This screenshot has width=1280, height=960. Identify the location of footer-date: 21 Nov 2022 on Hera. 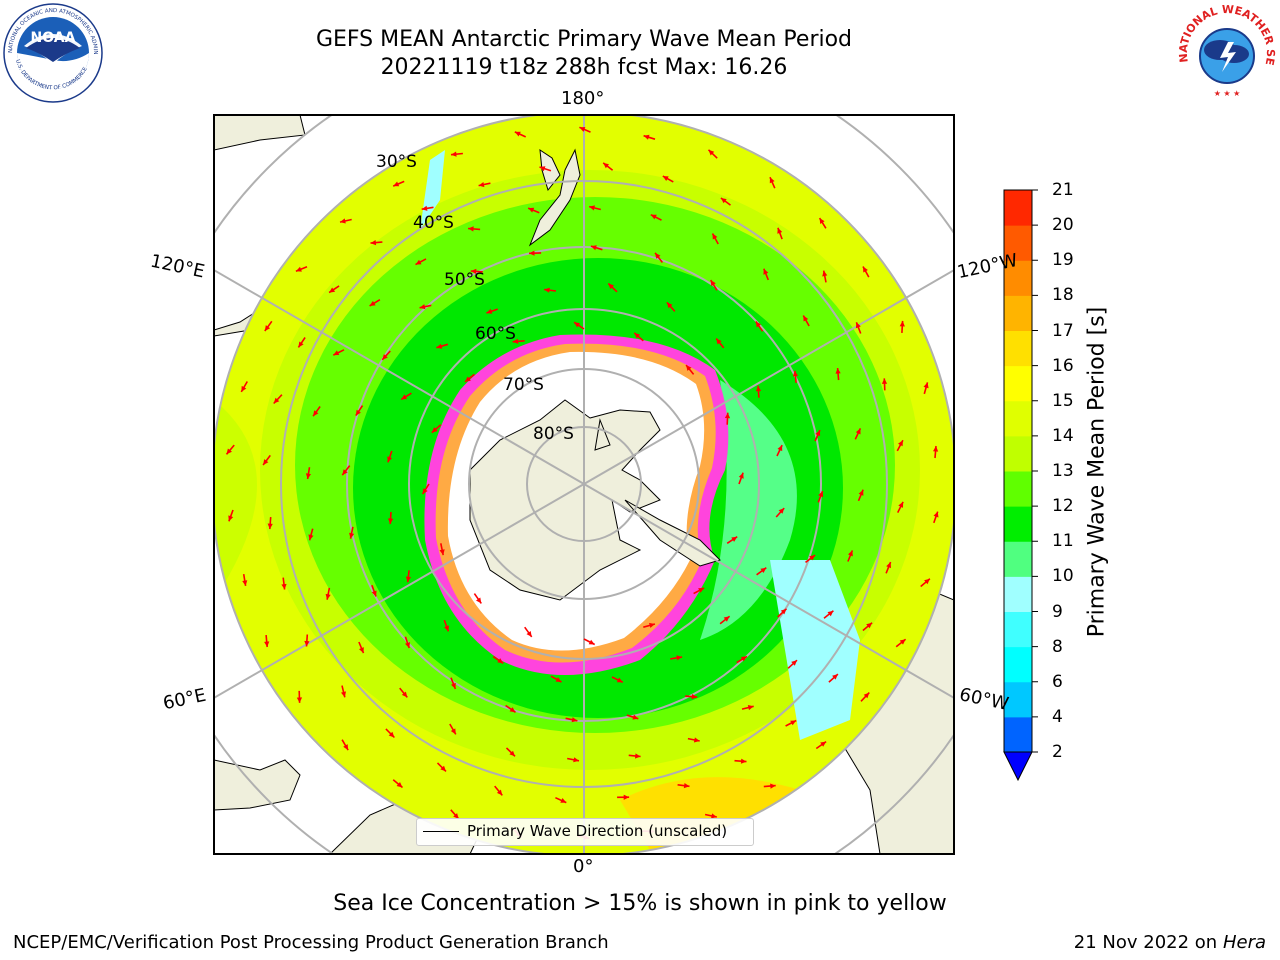
(1170, 942).